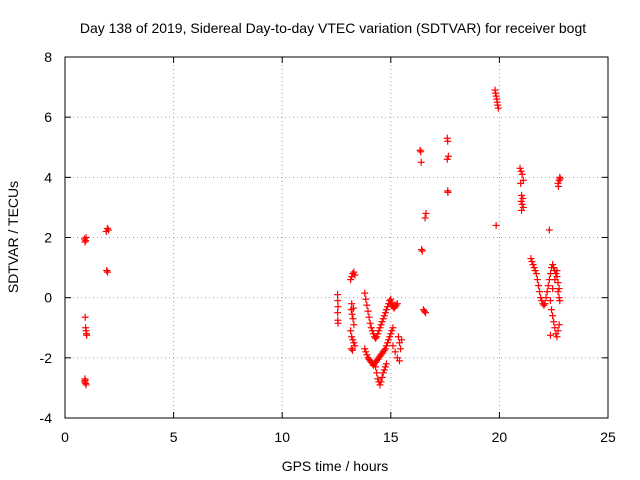 Image resolution: width=640 pixels, height=480 pixels. What do you see at coordinates (48, 298) in the screenshot?
I see `y-tick-label: 0` at bounding box center [48, 298].